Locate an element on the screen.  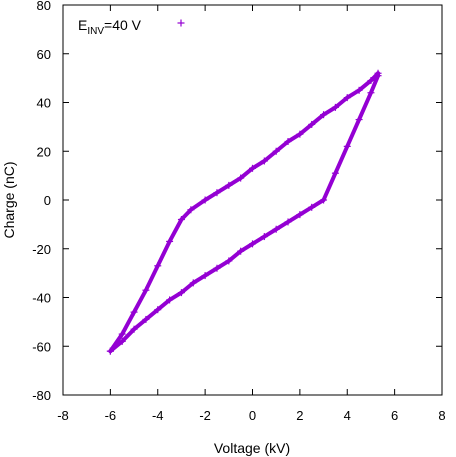
x-tick-label: 4 is located at coordinates (347, 415).